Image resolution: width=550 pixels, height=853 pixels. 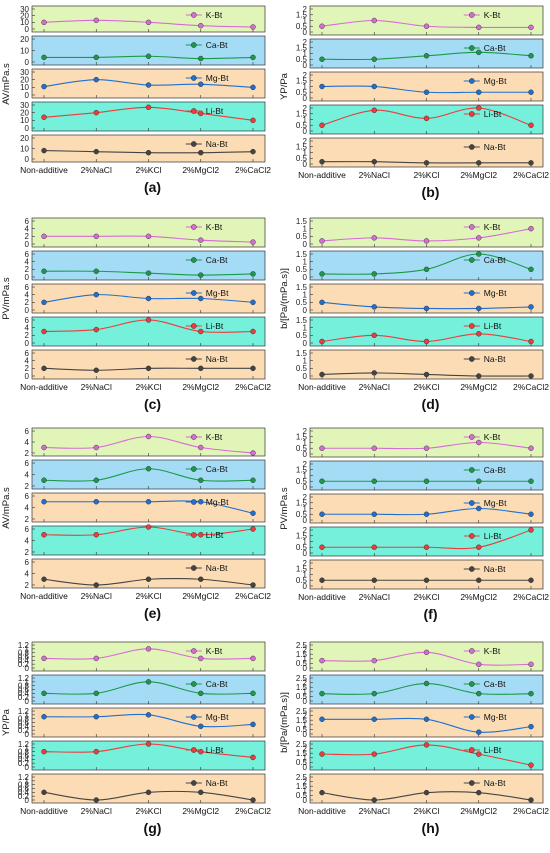 I want to click on y-tick-label: 2.5, so click(x=302, y=744).